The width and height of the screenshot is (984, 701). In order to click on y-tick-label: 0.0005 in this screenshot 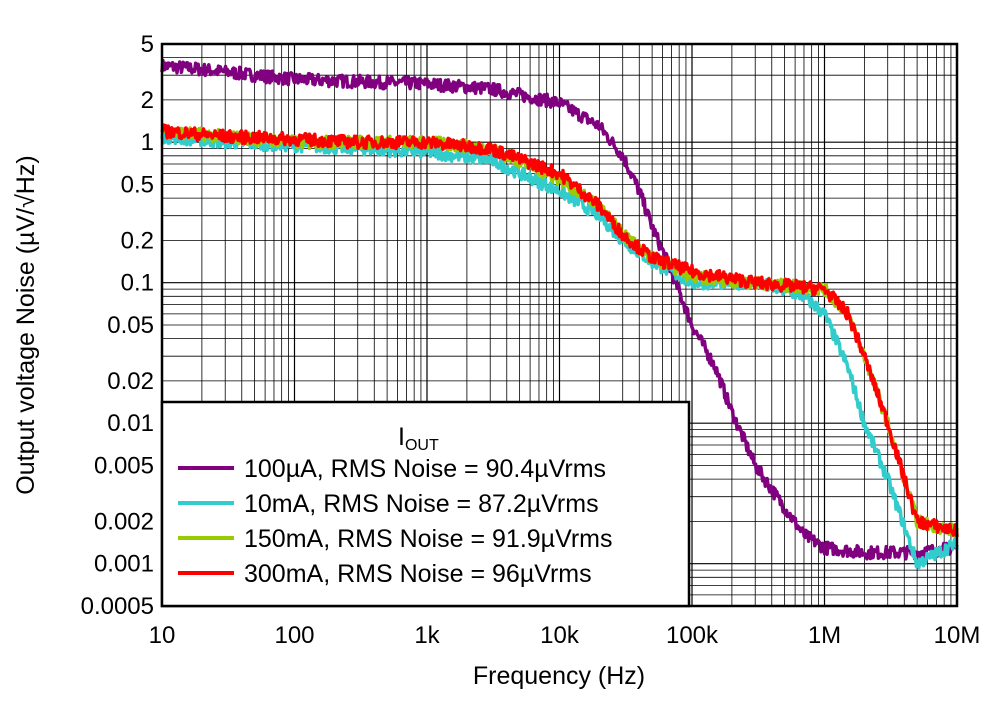, I will do `click(117, 606)`.